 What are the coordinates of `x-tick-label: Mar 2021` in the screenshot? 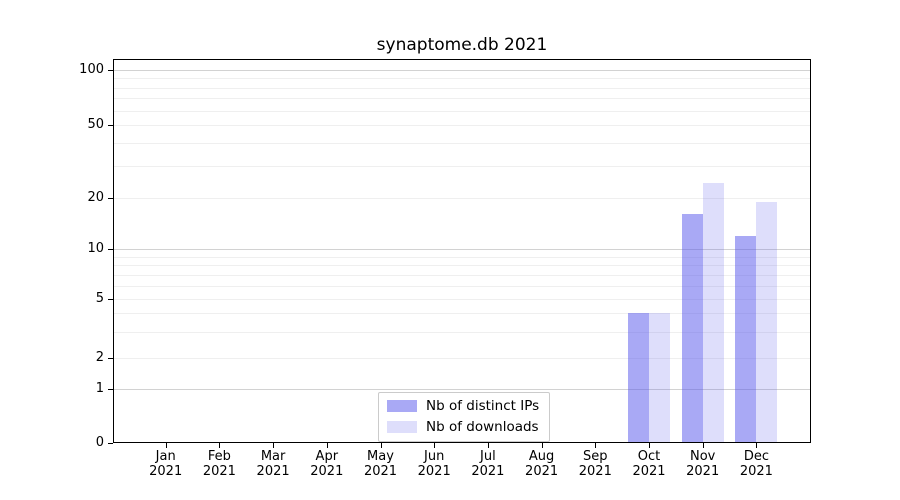 It's located at (273, 464).